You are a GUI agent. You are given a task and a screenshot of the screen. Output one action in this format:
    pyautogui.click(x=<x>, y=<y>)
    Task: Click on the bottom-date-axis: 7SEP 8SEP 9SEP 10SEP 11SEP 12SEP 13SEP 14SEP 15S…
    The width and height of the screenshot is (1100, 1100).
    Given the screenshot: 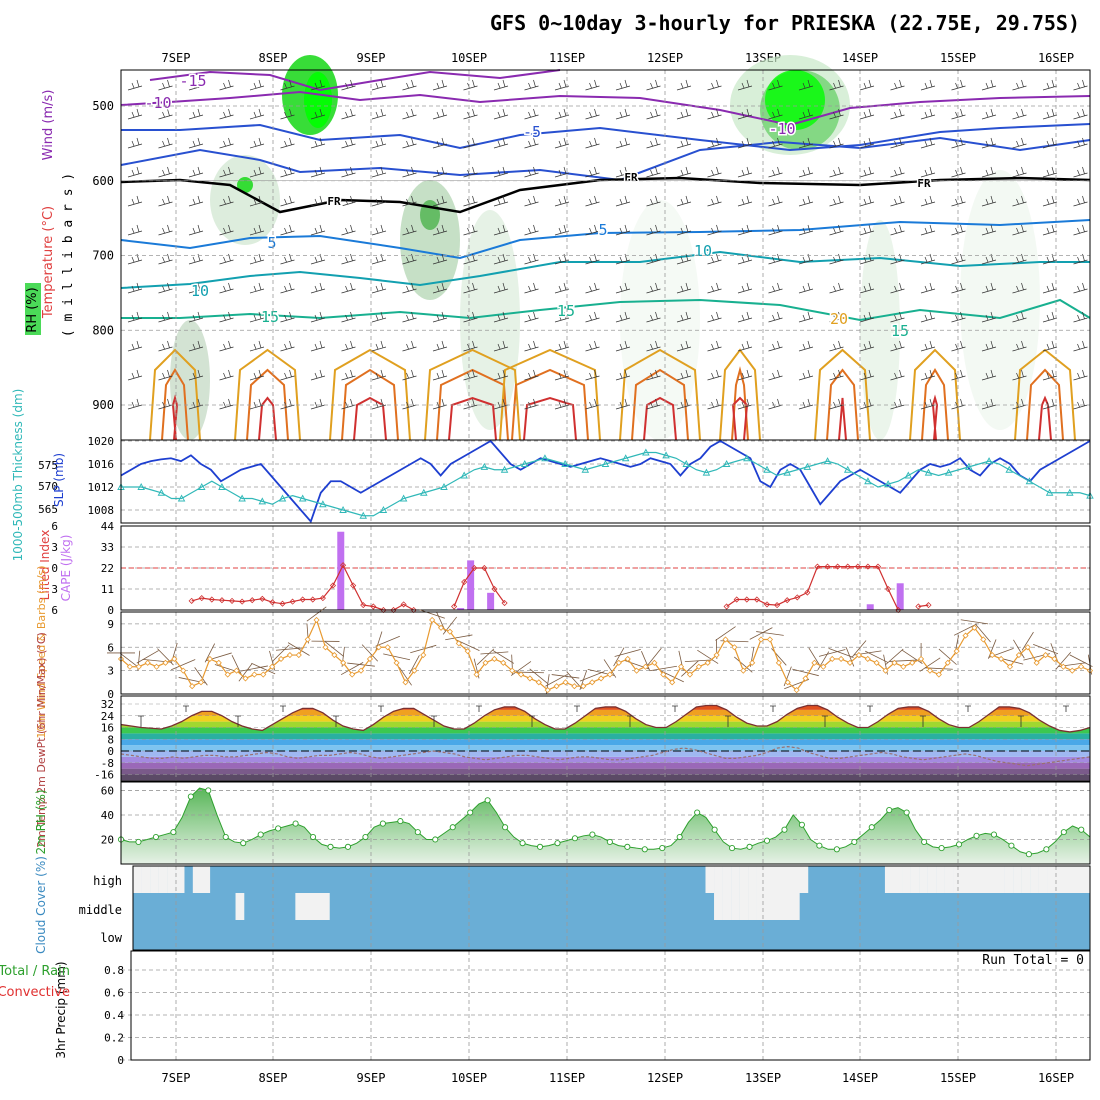 What is the action you would take?
    pyautogui.click(x=618, y=1078)
    